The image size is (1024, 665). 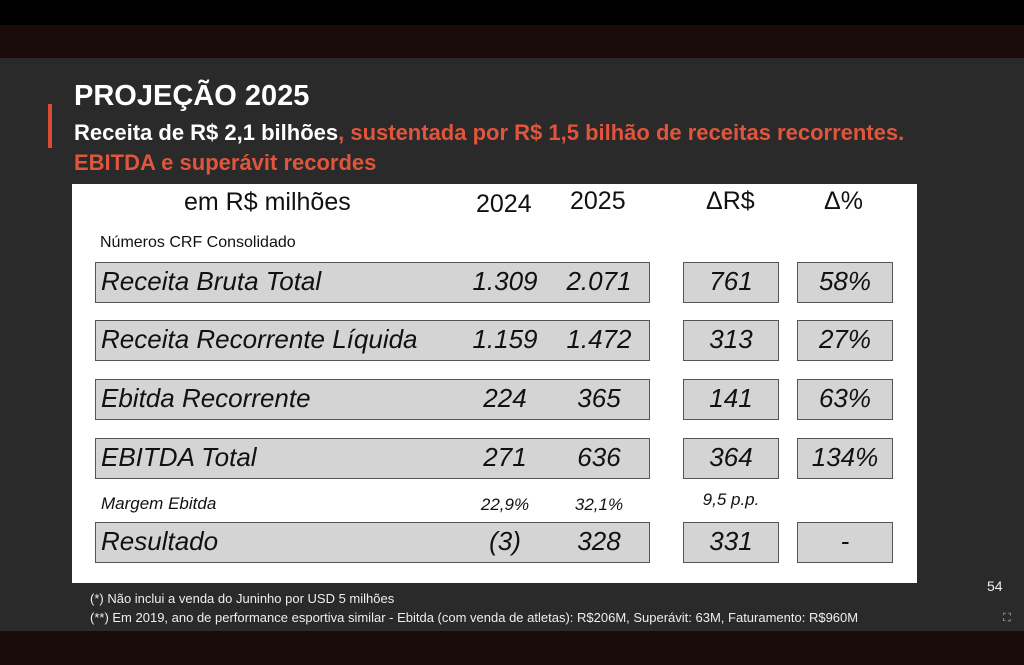 What do you see at coordinates (512, 648) in the screenshot?
I see `bottom-letterbox` at bounding box center [512, 648].